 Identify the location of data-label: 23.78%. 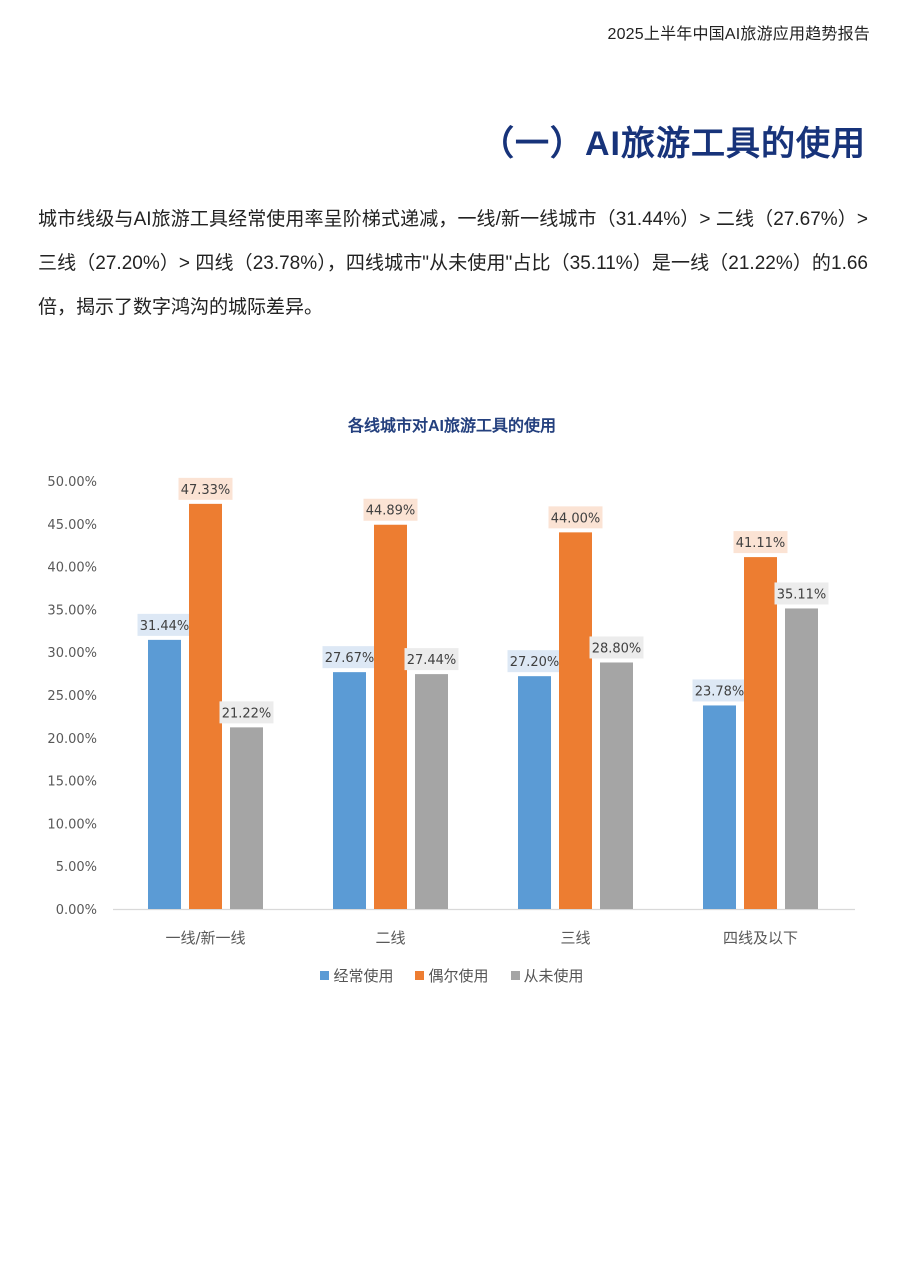
(720, 691).